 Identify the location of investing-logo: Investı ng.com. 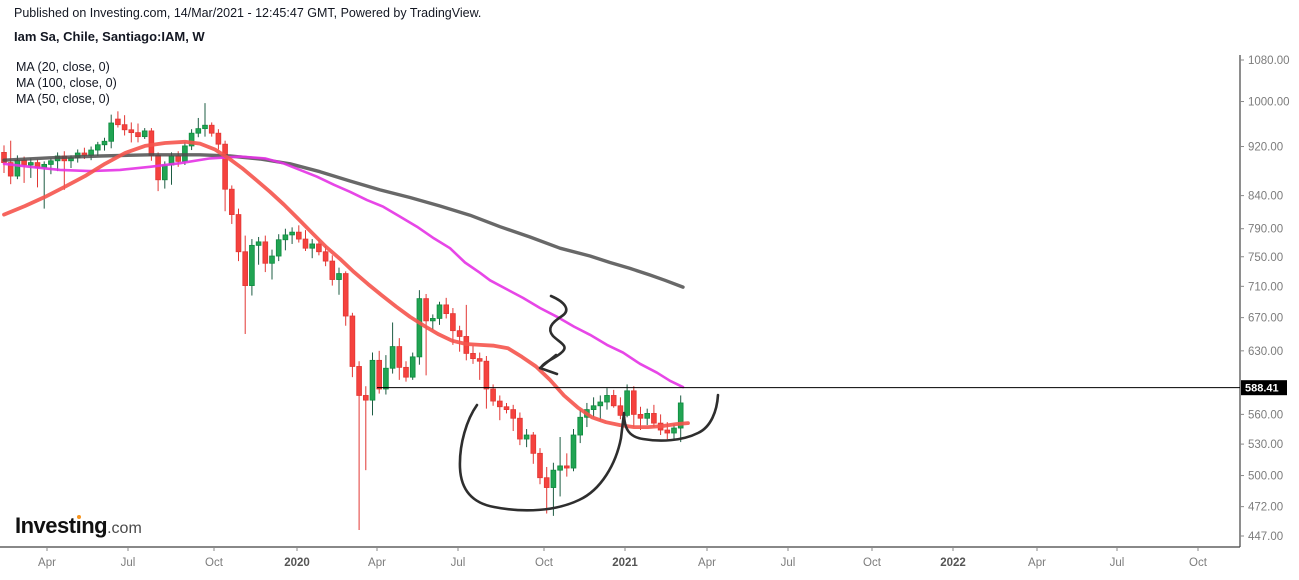
(78, 526).